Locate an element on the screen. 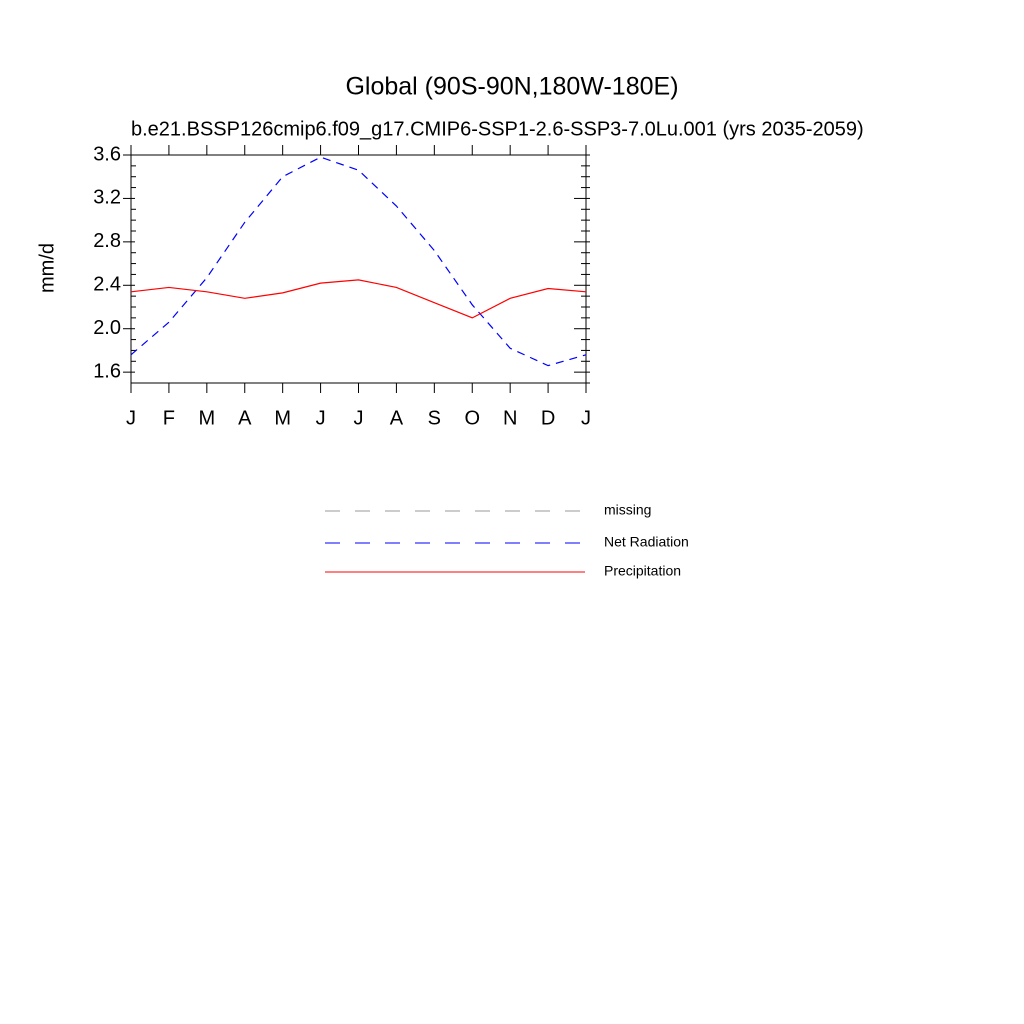 This screenshot has height=1024, width=1024. legend-label: Precipitation is located at coordinates (642, 571).